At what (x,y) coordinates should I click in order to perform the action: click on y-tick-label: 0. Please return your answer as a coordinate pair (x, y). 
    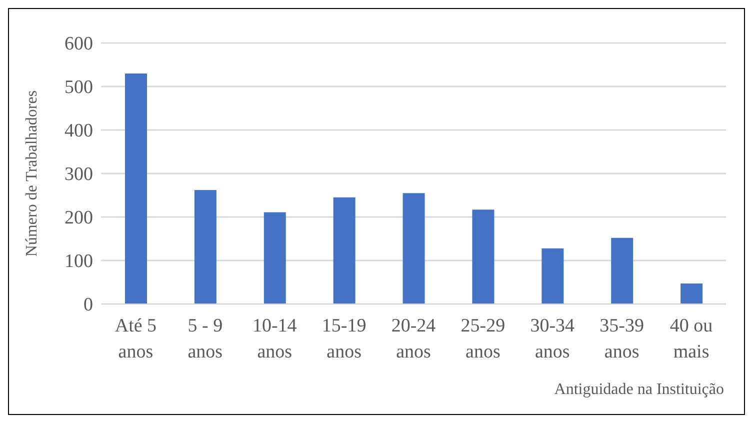
    Looking at the image, I should click on (88, 305).